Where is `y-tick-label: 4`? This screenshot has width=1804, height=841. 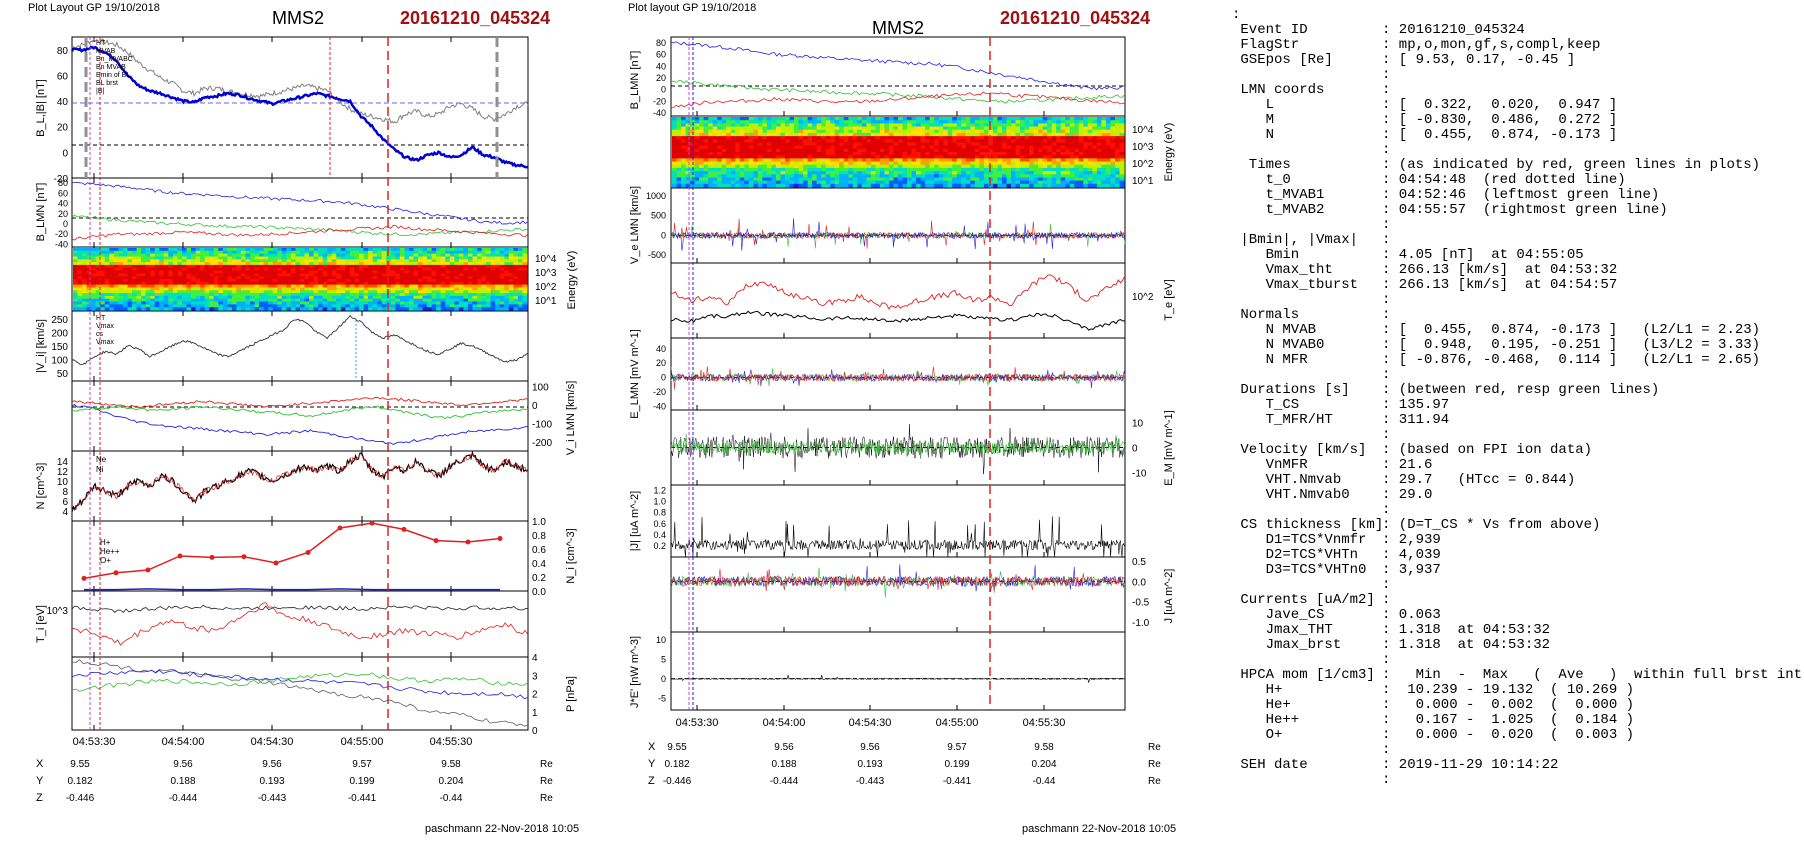
y-tick-label: 4 is located at coordinates (65, 512).